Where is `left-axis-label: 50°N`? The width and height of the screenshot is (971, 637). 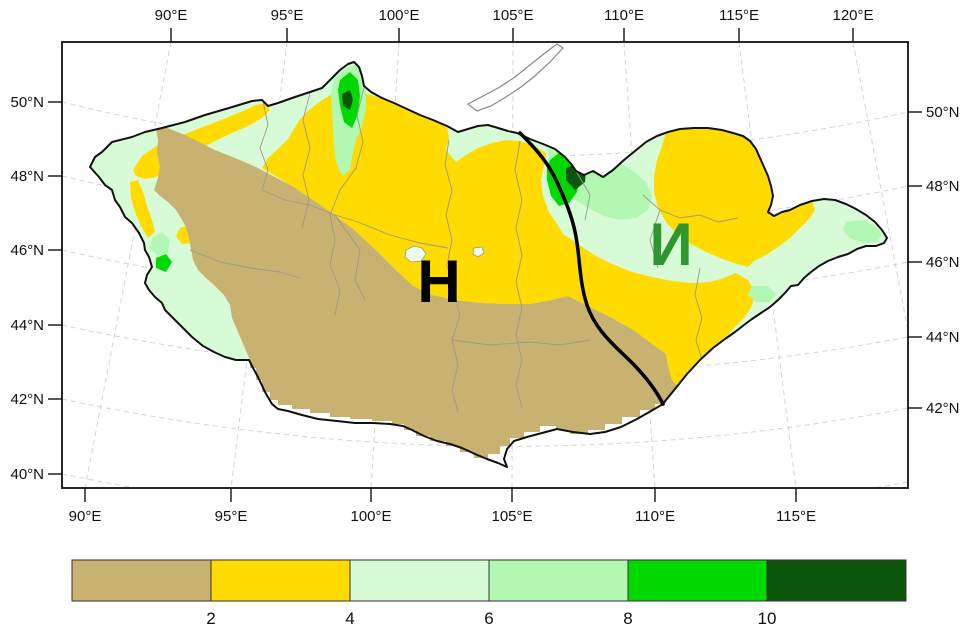 left-axis-label: 50°N is located at coordinates (27, 102).